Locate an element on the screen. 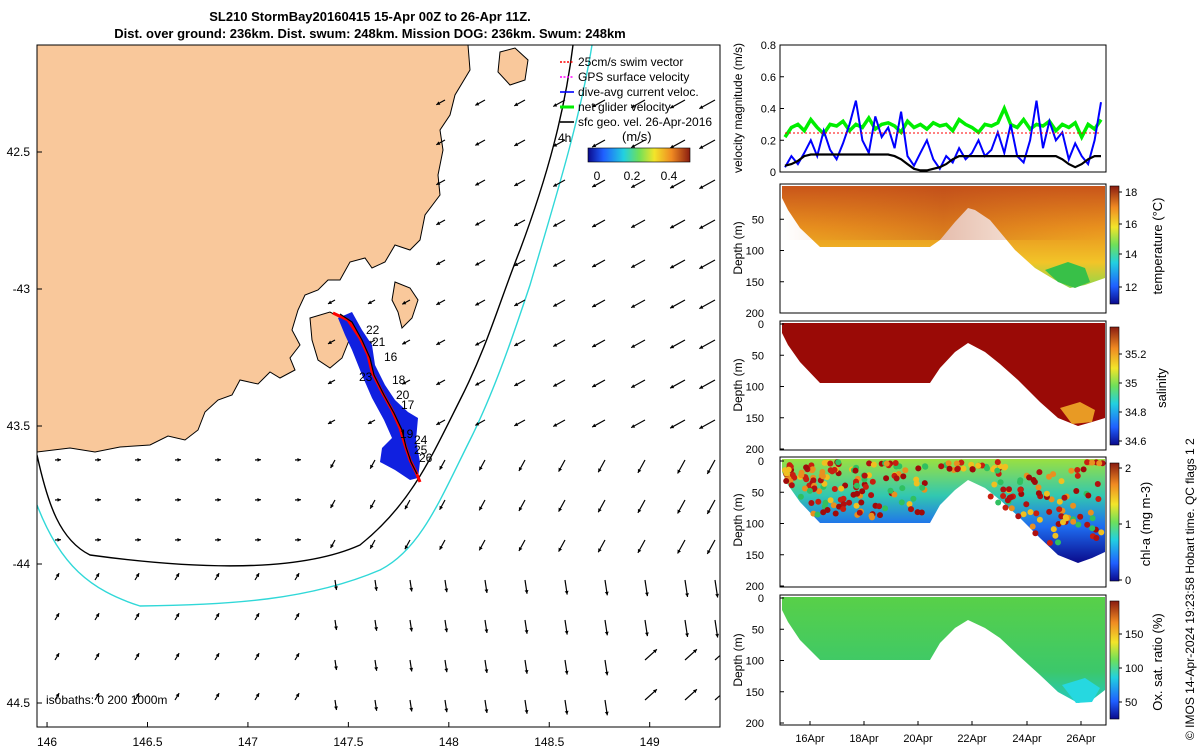 The width and height of the screenshot is (1200, 750). chla-colorbar: 0 1 2 is located at coordinates (1125, 525).